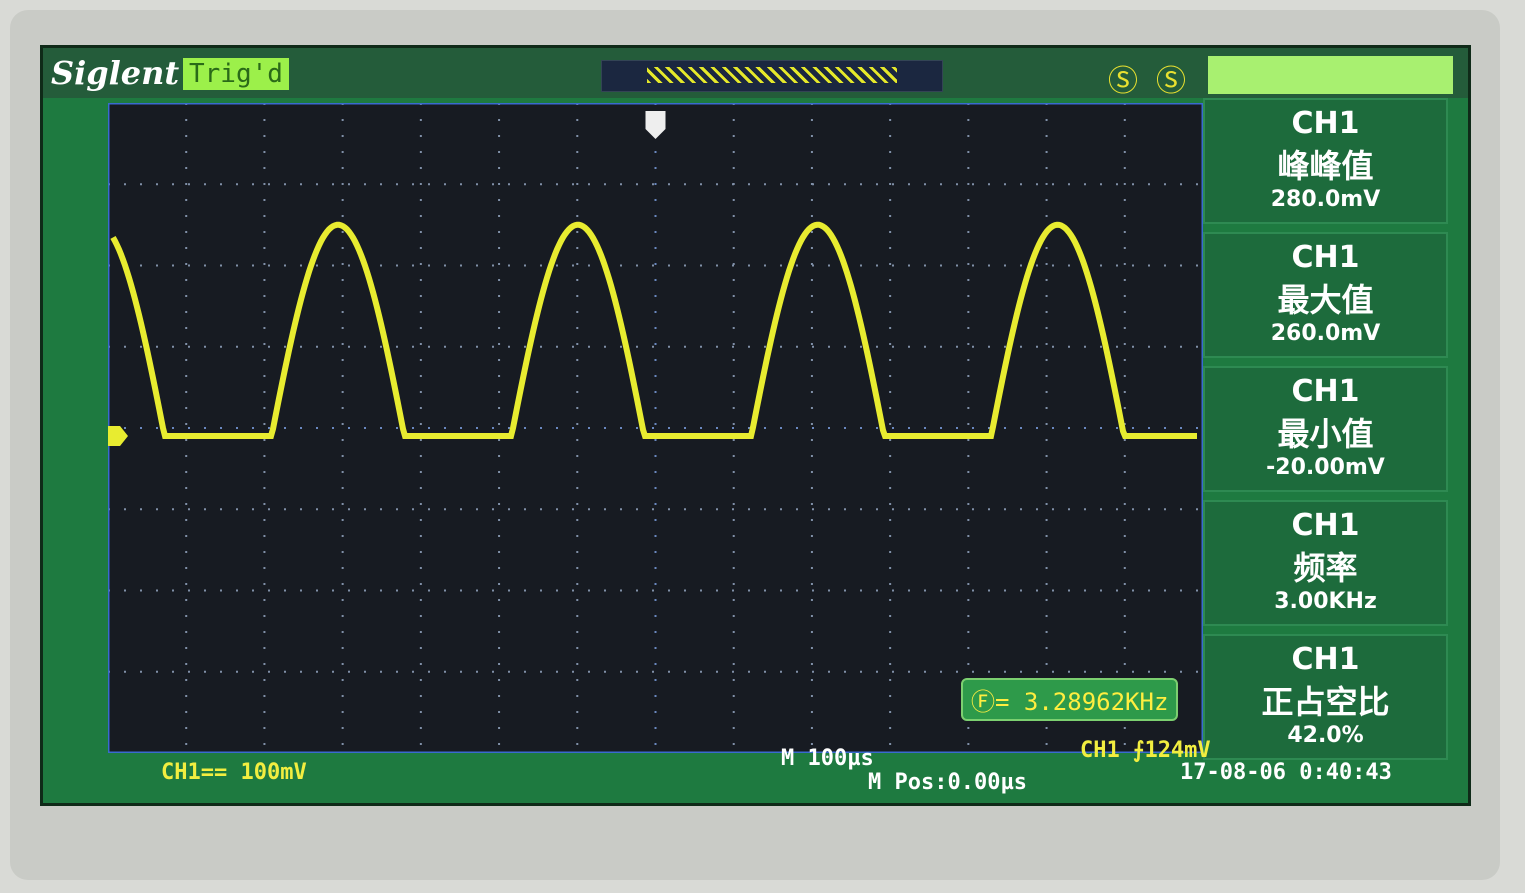 The height and width of the screenshot is (893, 1525). What do you see at coordinates (947, 782) in the screenshot?
I see `horizontal-position: M Pos:0.00µs` at bounding box center [947, 782].